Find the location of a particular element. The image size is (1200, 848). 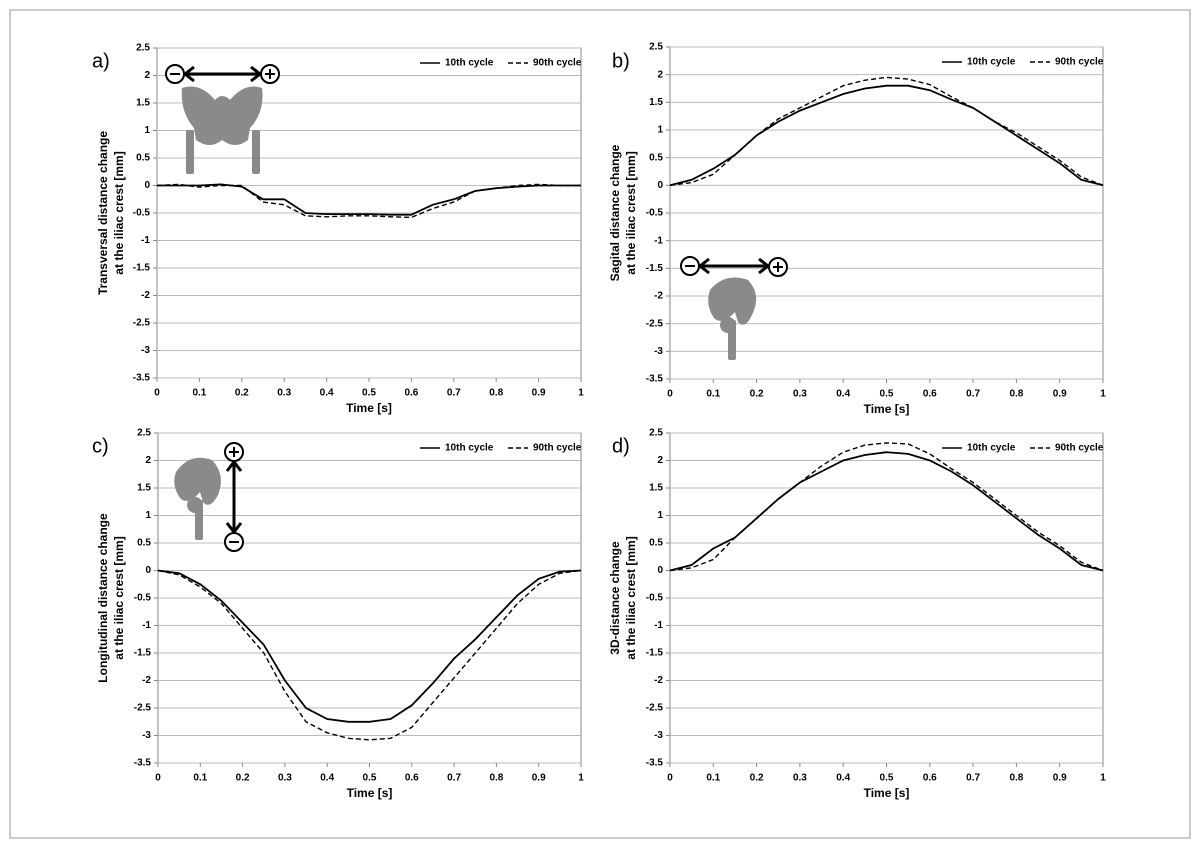

y-axis-title: Longitudinal distance change is located at coordinates (103, 598).